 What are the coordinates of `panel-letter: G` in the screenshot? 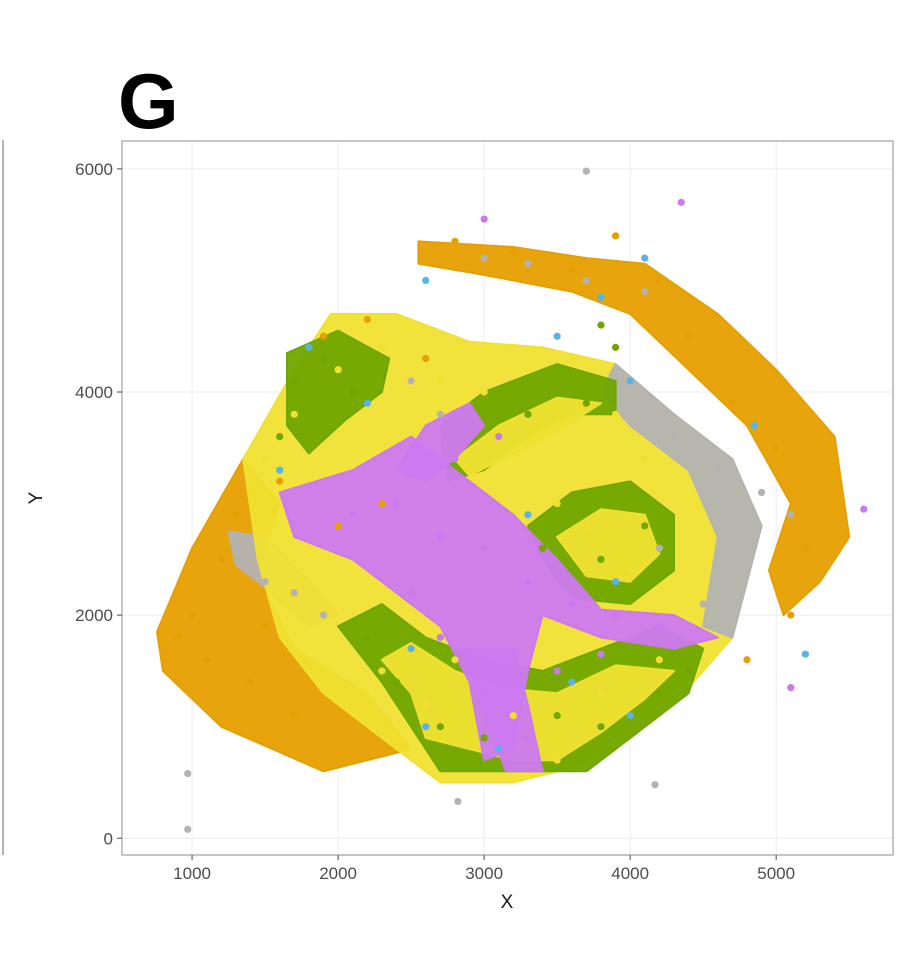 It's located at (148, 101).